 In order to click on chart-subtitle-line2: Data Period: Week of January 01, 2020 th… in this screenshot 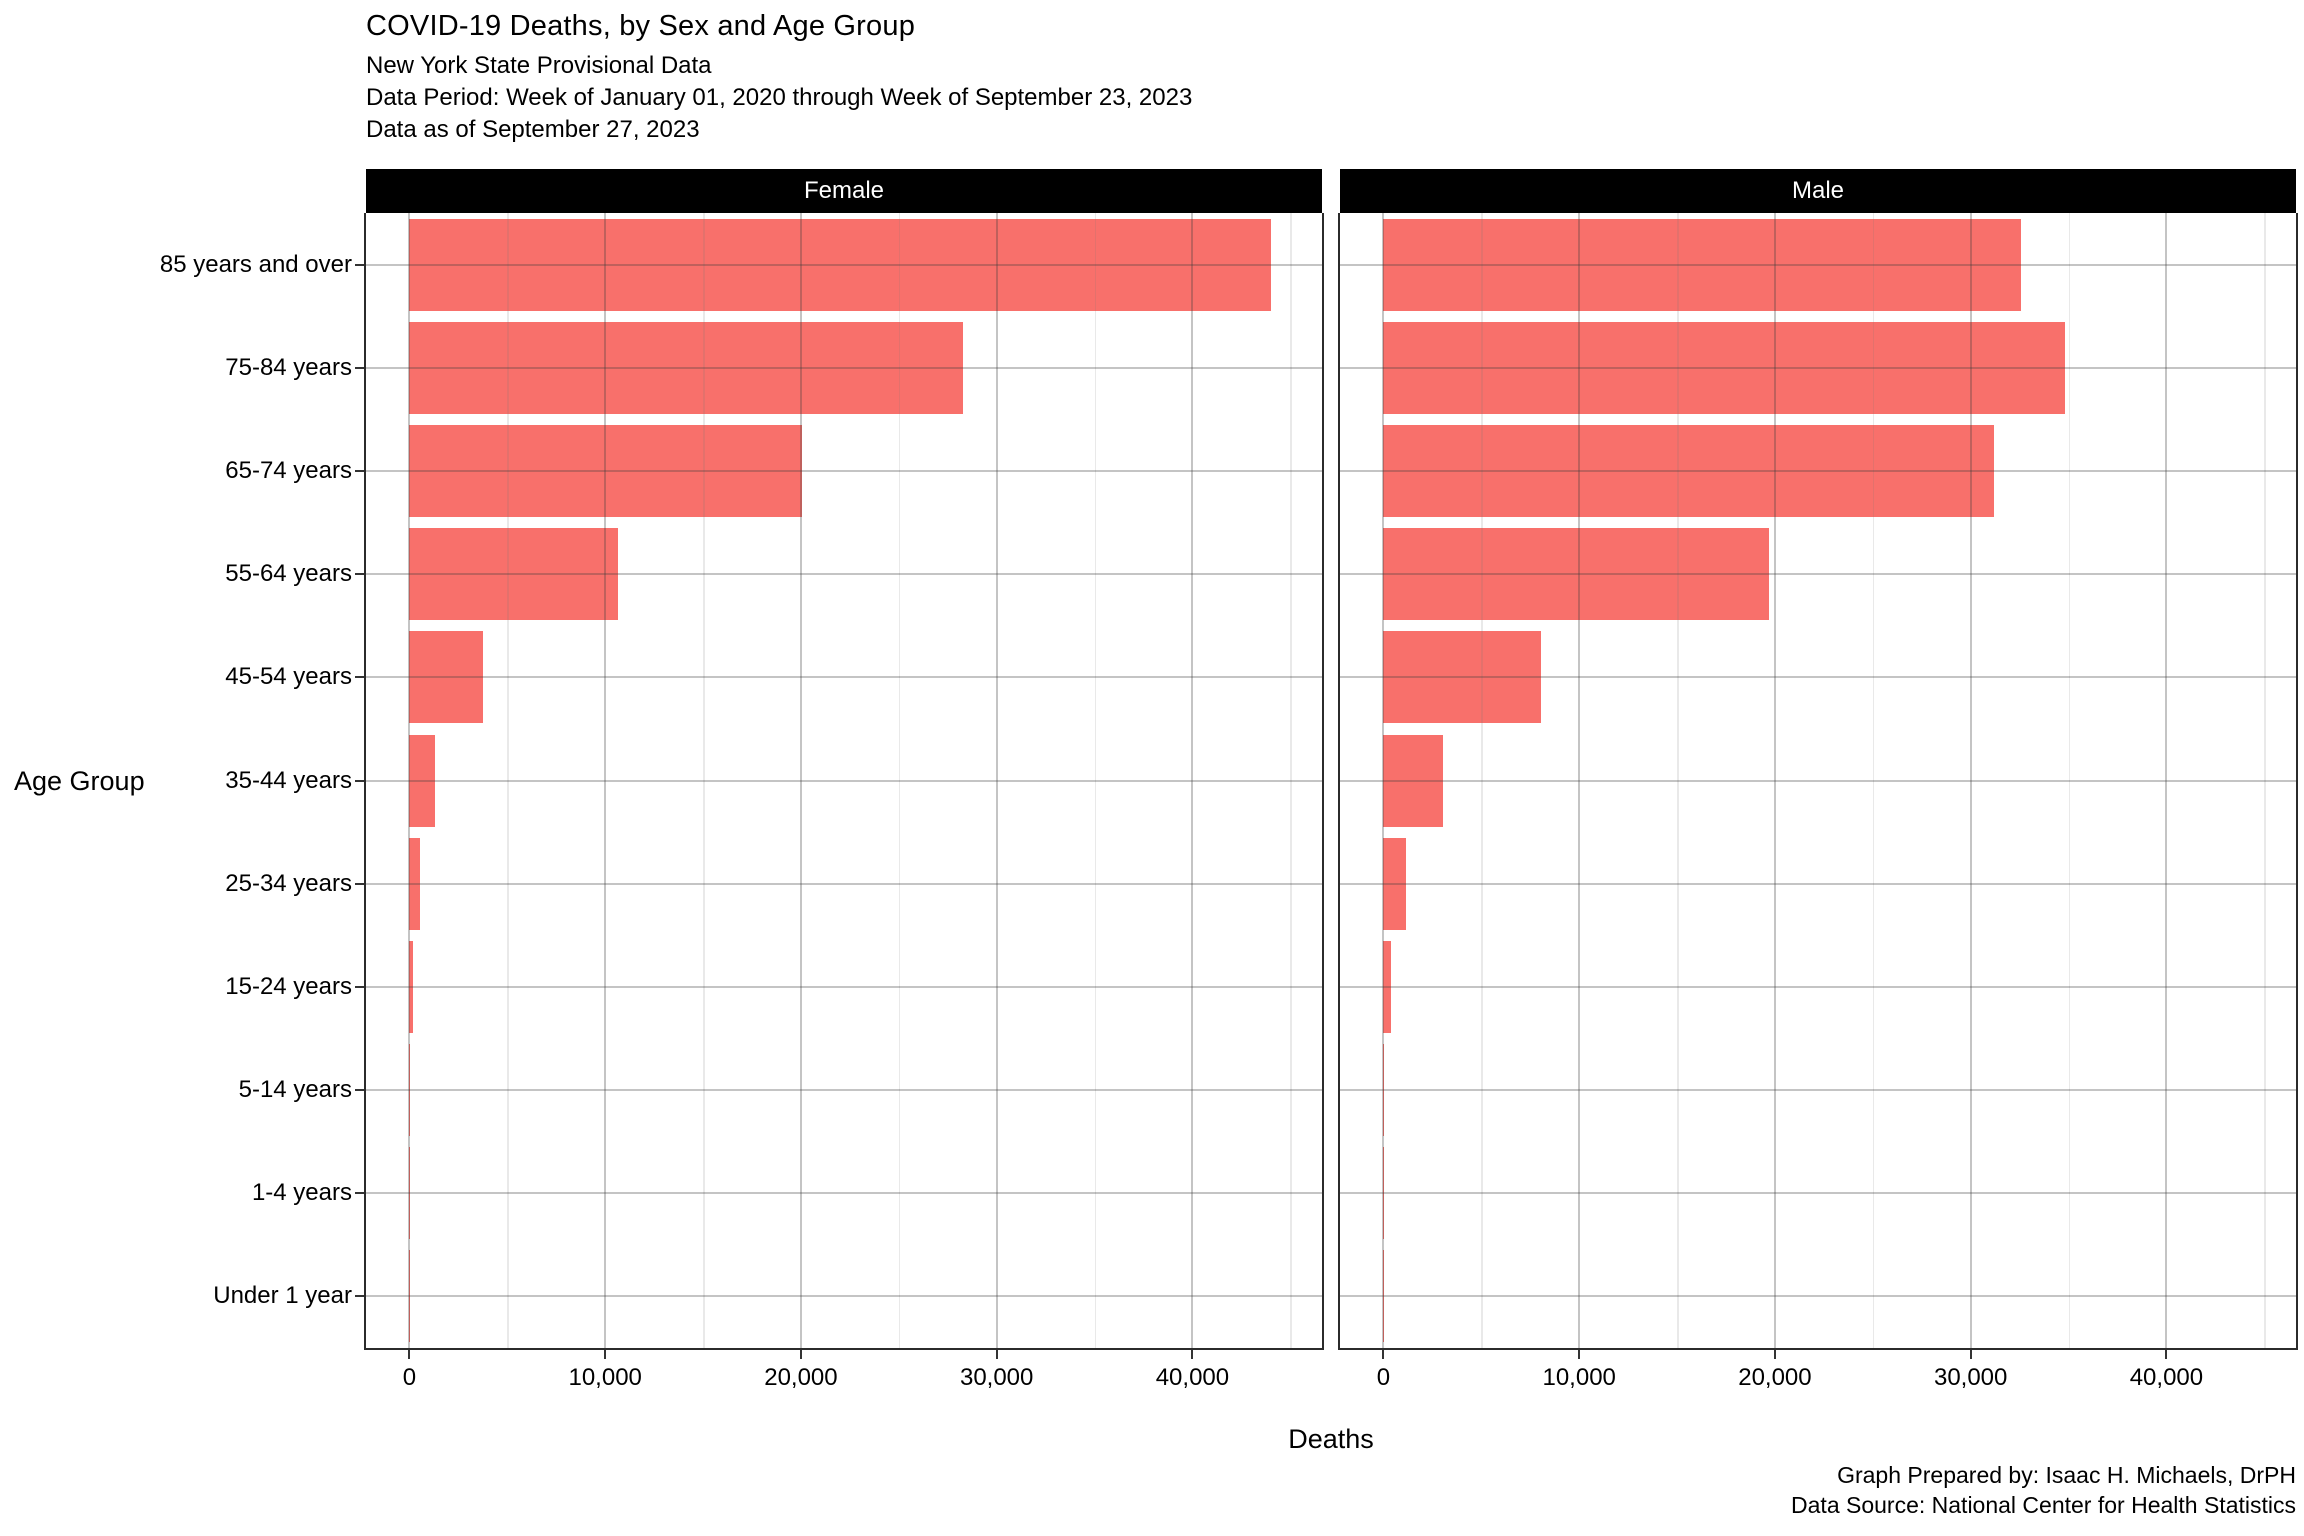, I will do `click(779, 97)`.